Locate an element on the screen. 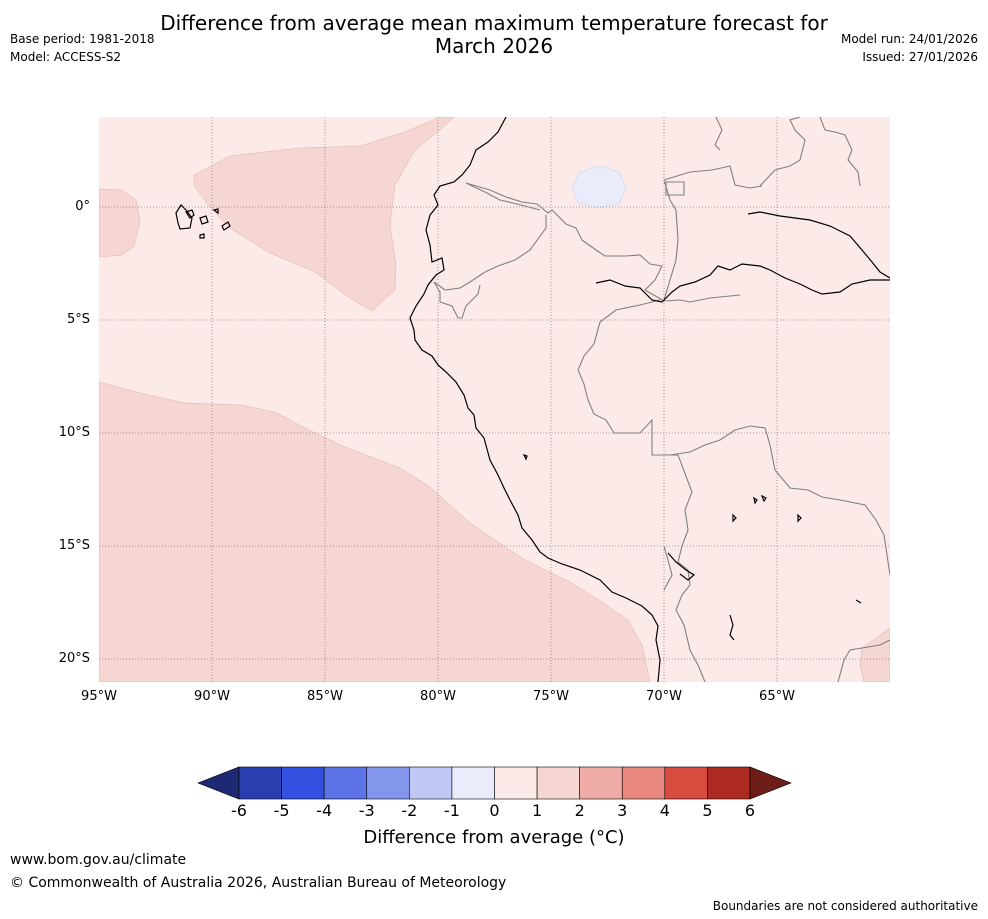  colorbar-tick-label: -6 is located at coordinates (239, 810).